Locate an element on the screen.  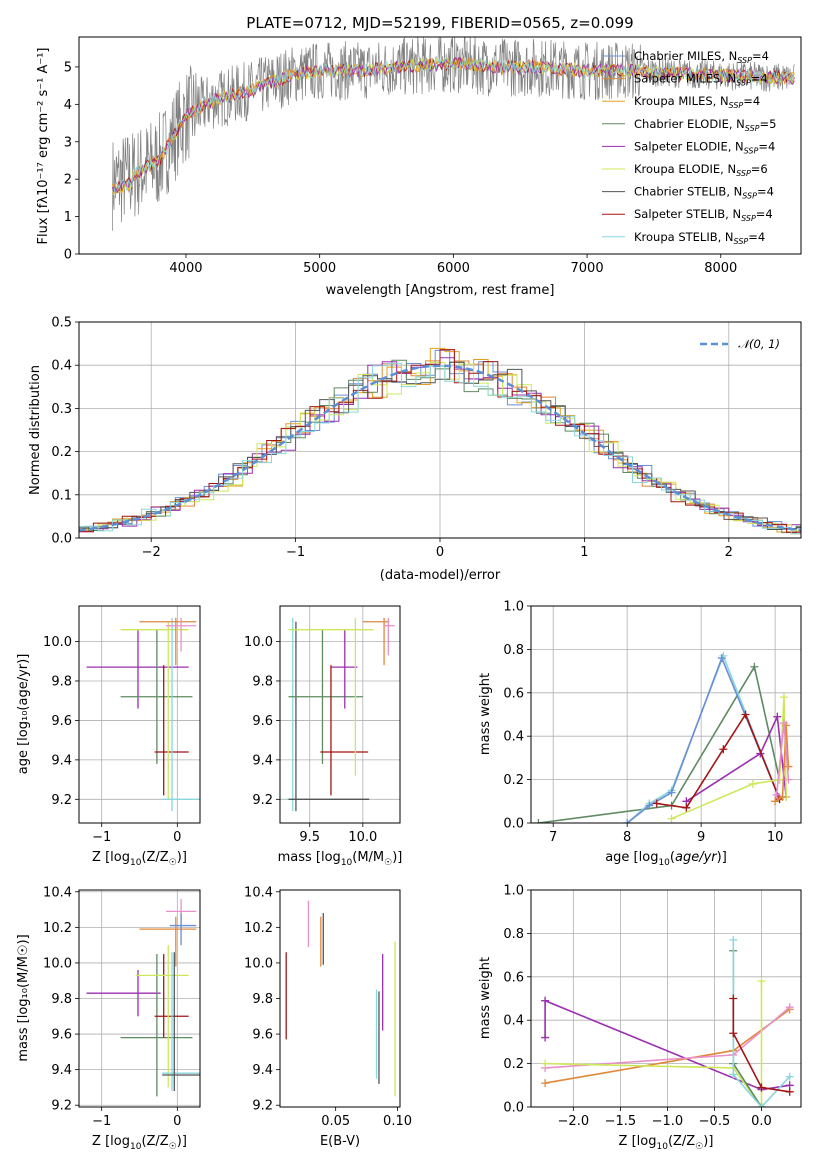
x-tick-label: 10 is located at coordinates (775, 837).